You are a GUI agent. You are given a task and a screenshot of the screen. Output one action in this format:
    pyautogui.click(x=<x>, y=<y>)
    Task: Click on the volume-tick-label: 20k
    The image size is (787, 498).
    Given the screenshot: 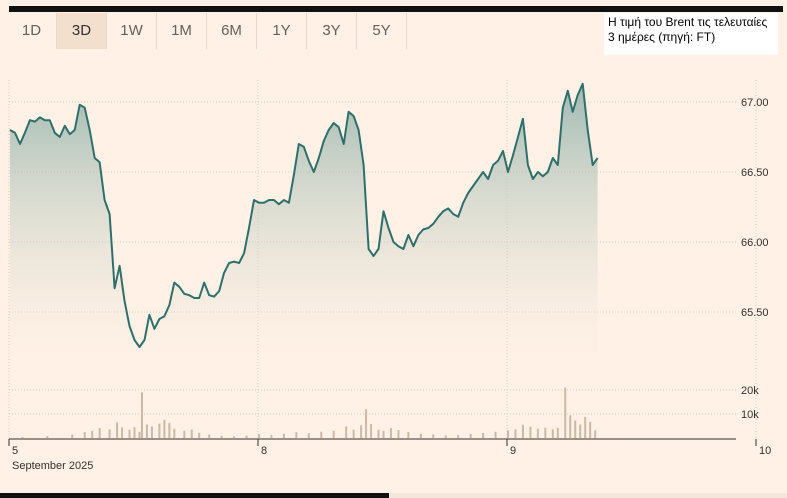 What is the action you would take?
    pyautogui.click(x=750, y=391)
    